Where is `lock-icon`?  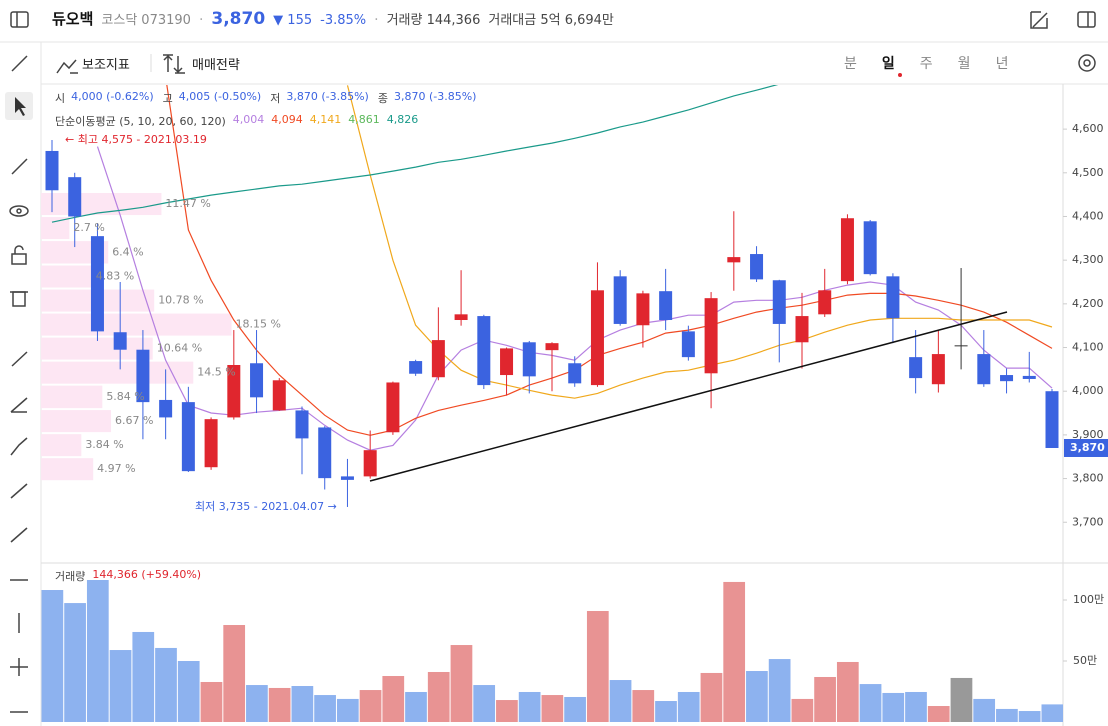
lock-icon is located at coordinates (19, 259).